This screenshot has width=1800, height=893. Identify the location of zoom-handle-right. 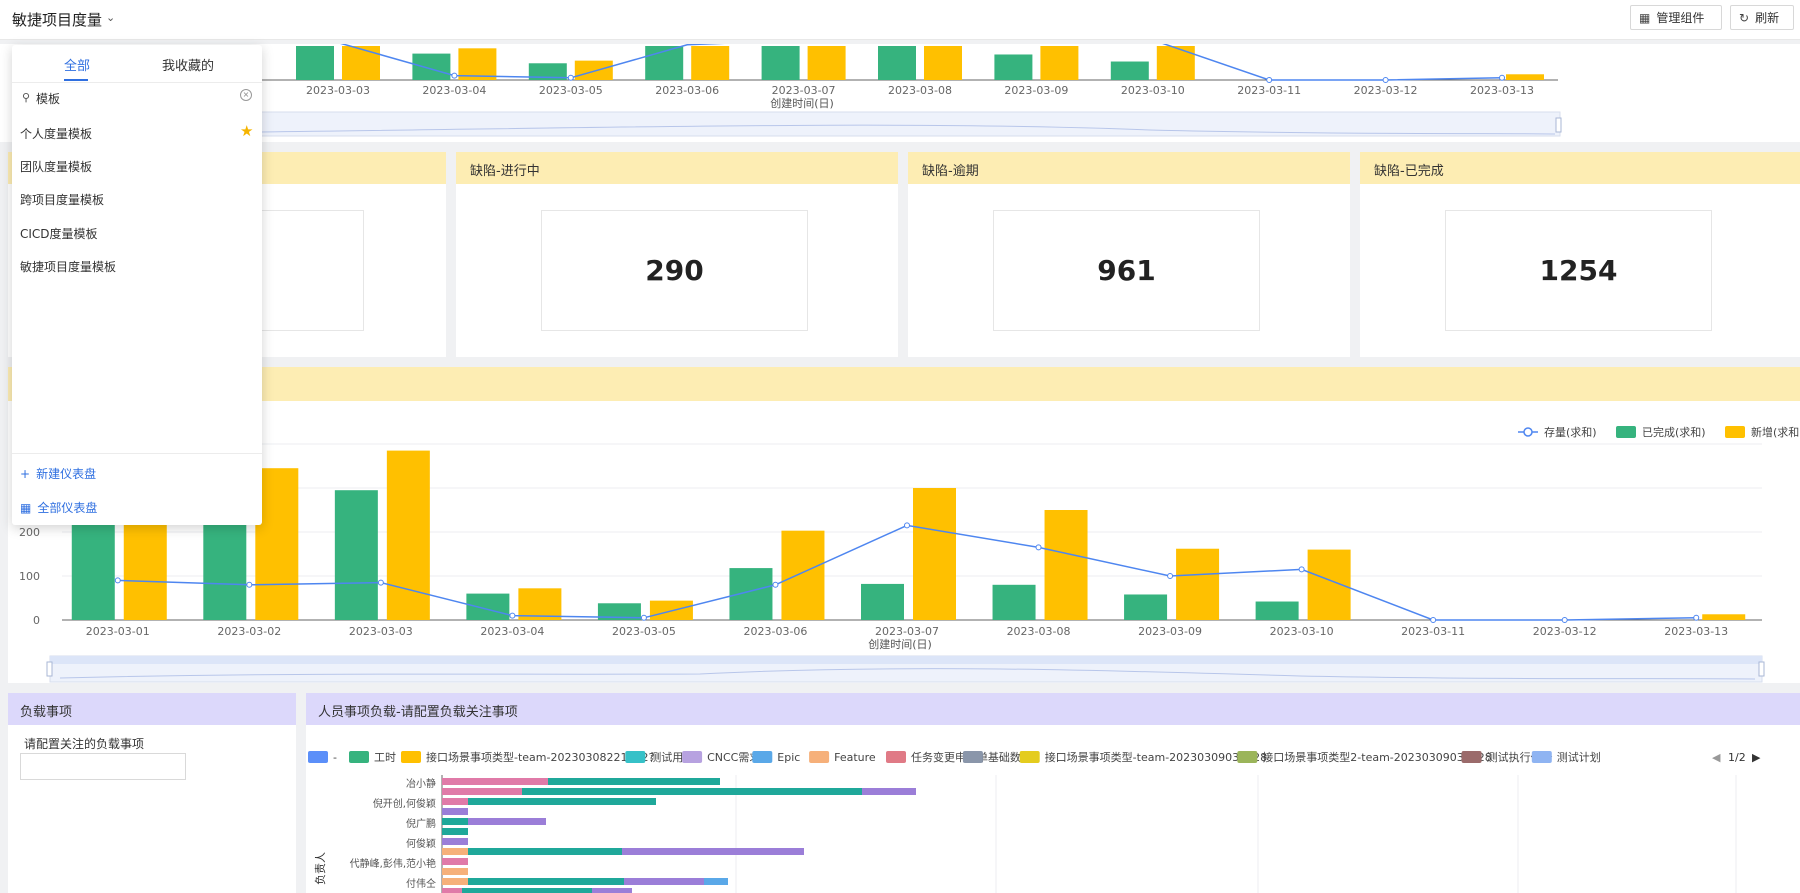
(1761, 669).